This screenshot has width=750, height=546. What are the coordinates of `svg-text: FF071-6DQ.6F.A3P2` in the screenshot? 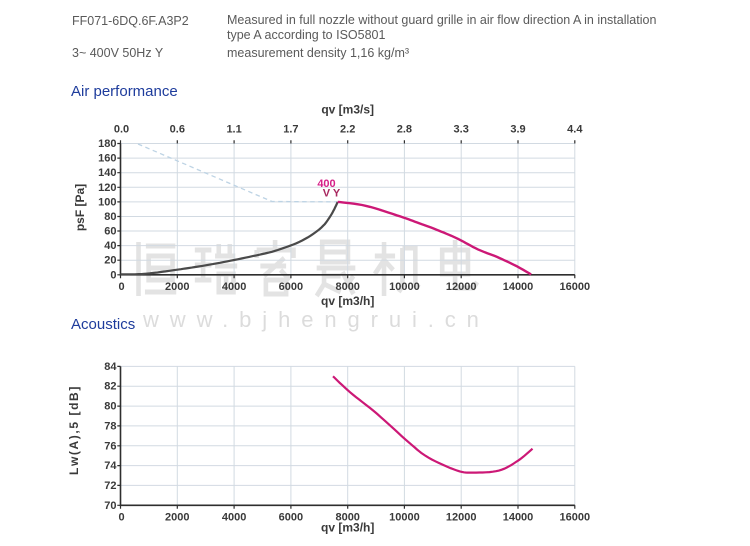 It's located at (130, 21).